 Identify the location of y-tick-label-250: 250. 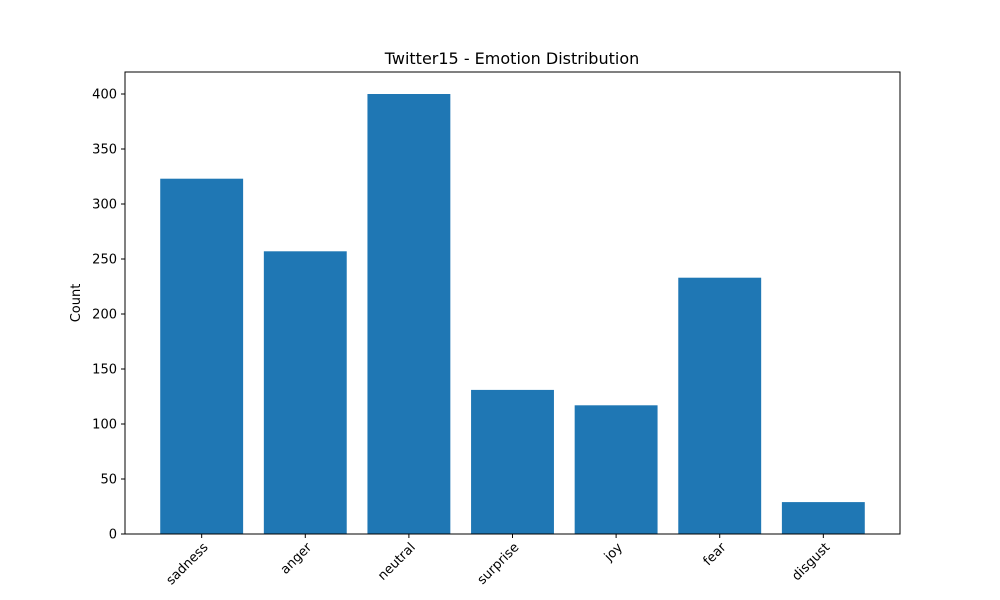
(104, 260).